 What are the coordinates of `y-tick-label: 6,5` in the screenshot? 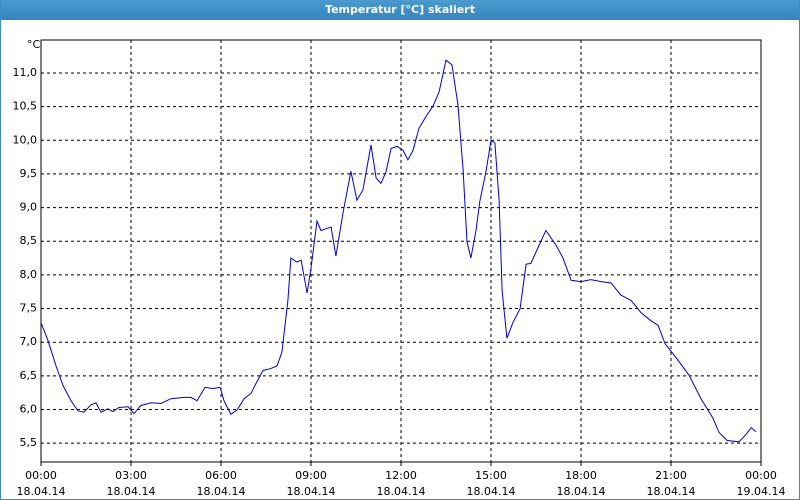 It's located at (29, 375).